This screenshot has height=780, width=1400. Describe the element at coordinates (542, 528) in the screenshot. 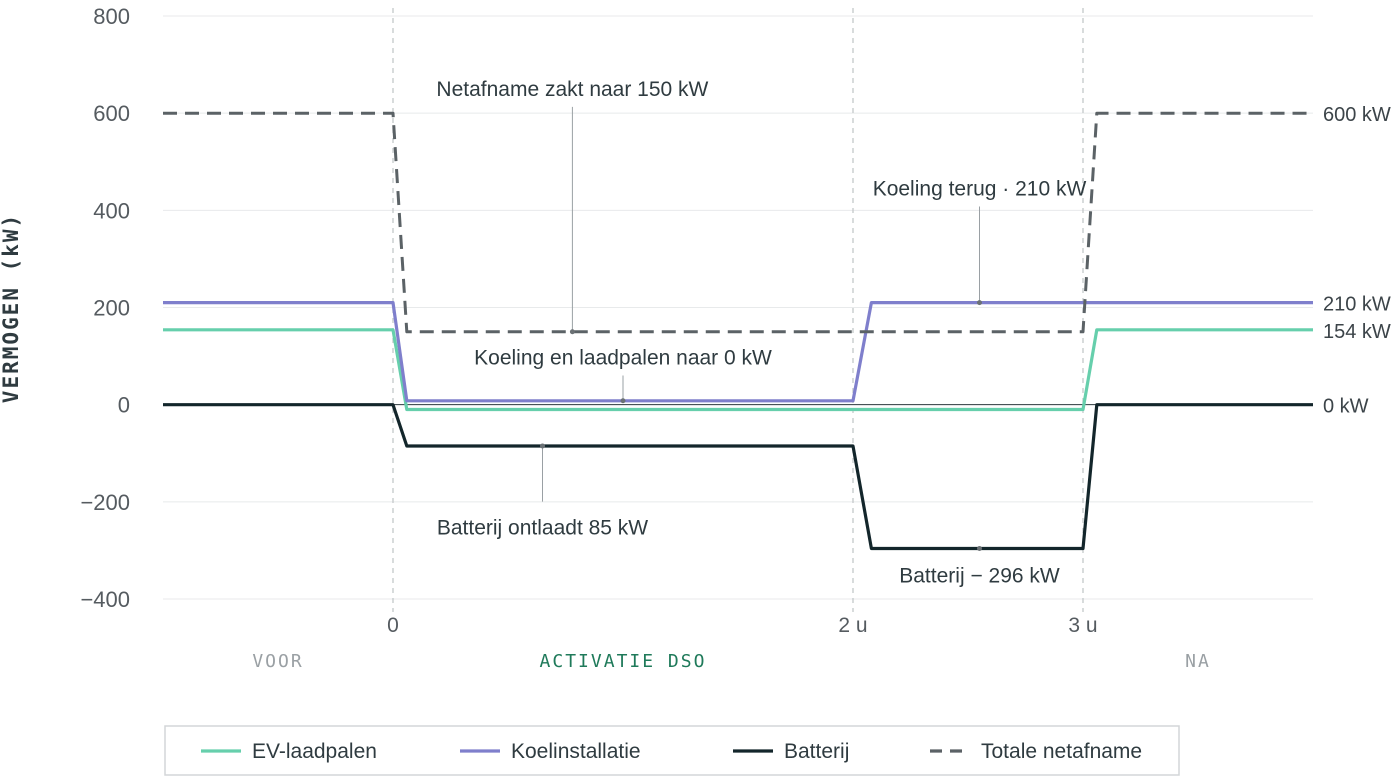

I see `annotation-label: Batterij ontlaadt 85 kW` at that location.